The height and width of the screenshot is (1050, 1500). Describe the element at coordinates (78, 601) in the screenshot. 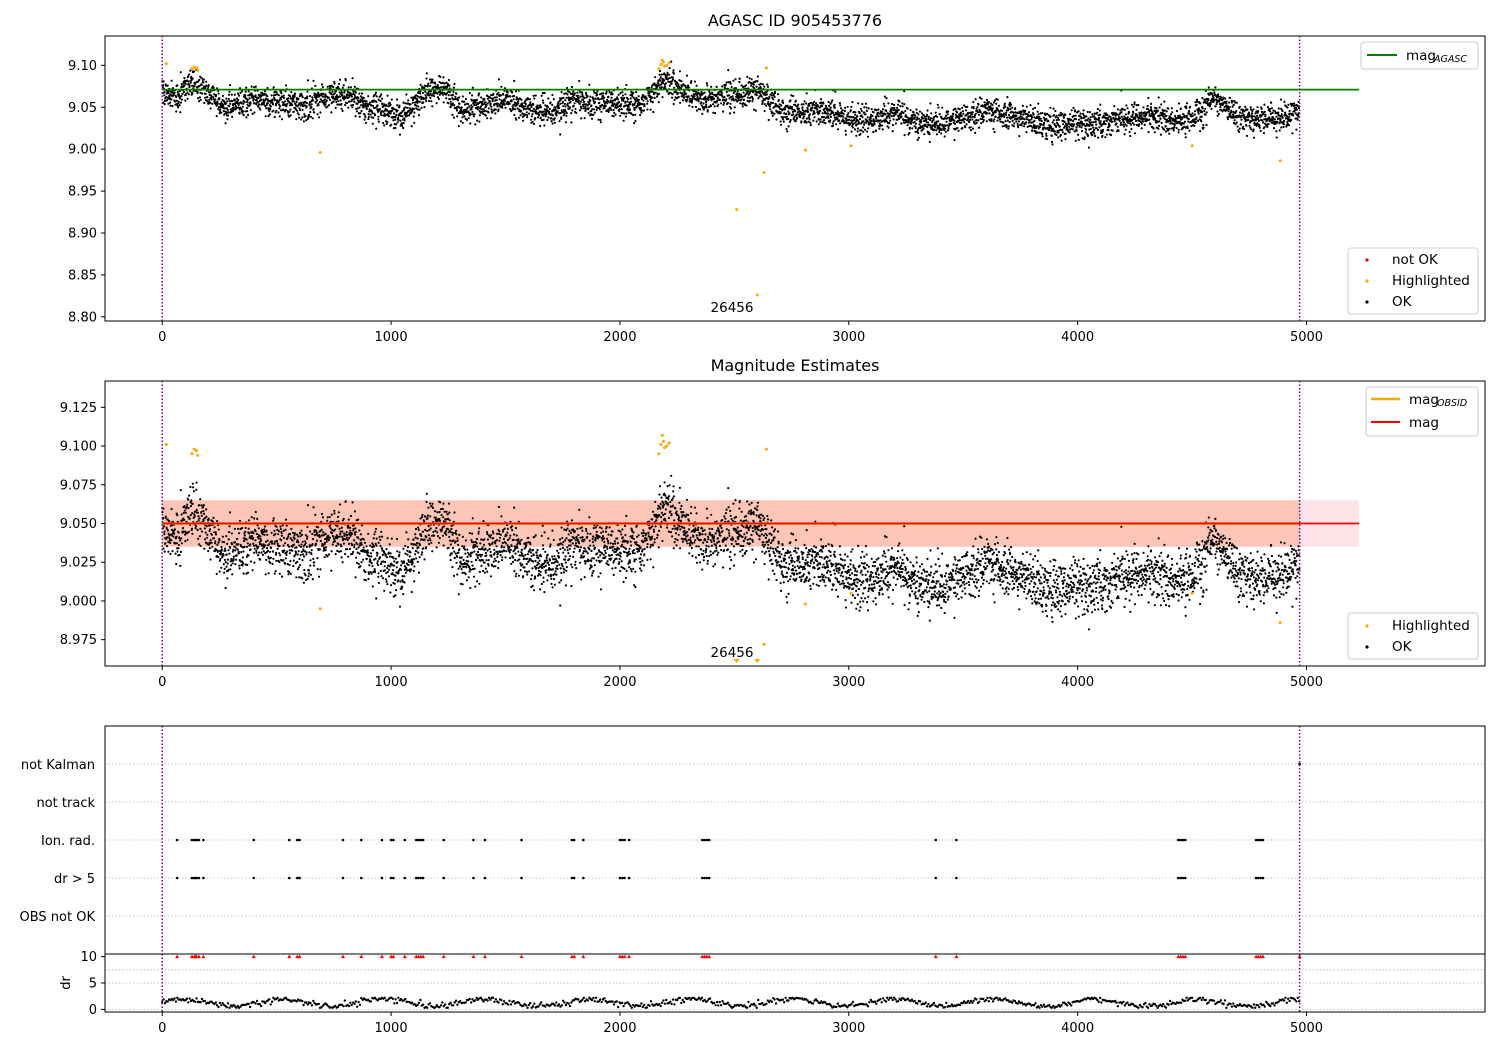

I see `y-tick-label: 9.000` at that location.